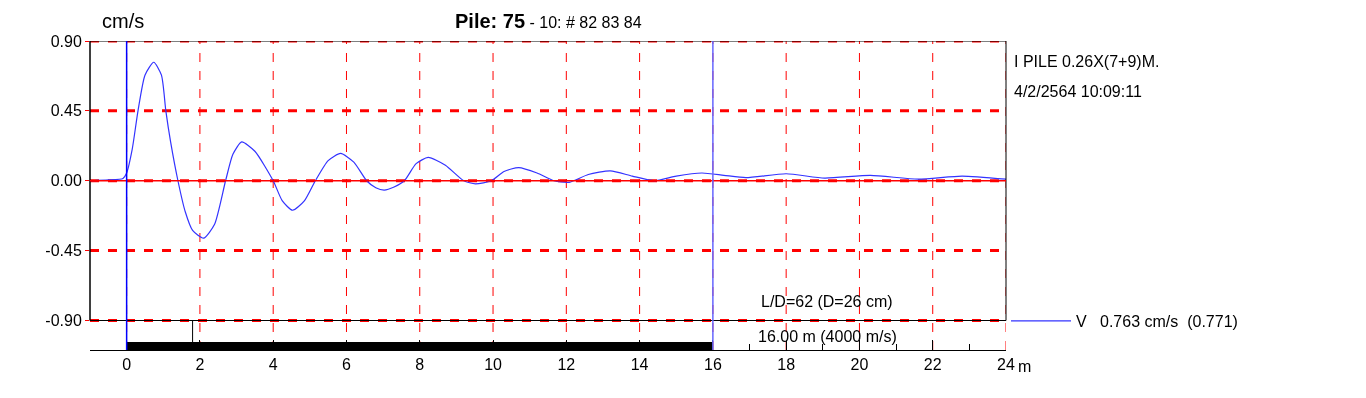  I want to click on x-tick-label: 10, so click(493, 365).